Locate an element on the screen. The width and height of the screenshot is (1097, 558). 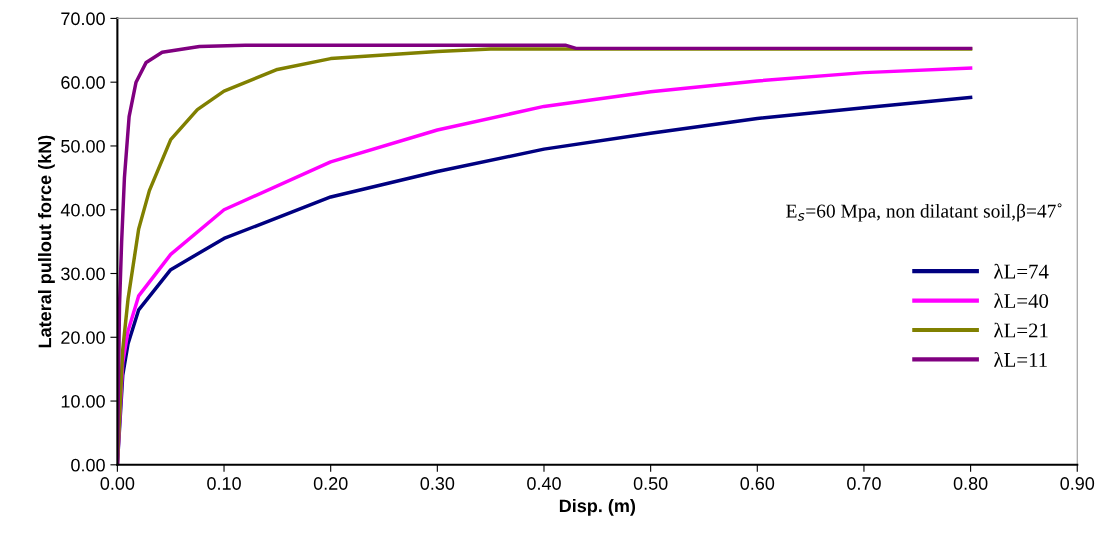
y-tick-label: 50.00 is located at coordinates (83, 146).